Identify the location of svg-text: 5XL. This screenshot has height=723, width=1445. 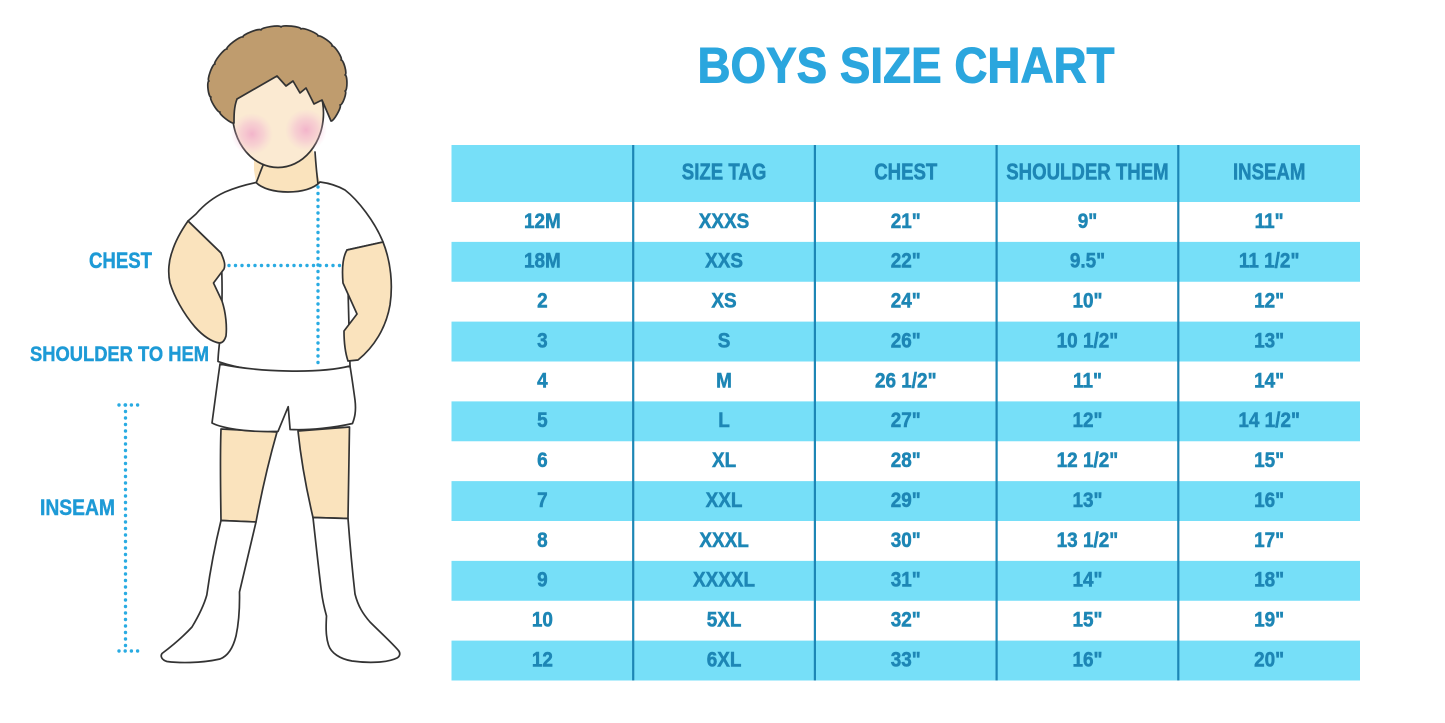
(724, 620).